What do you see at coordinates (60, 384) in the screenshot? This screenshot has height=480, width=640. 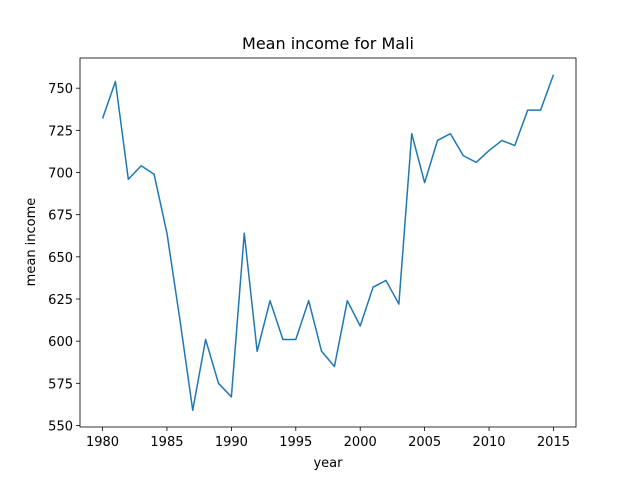 I see `y-tick-label: 575` at bounding box center [60, 384].